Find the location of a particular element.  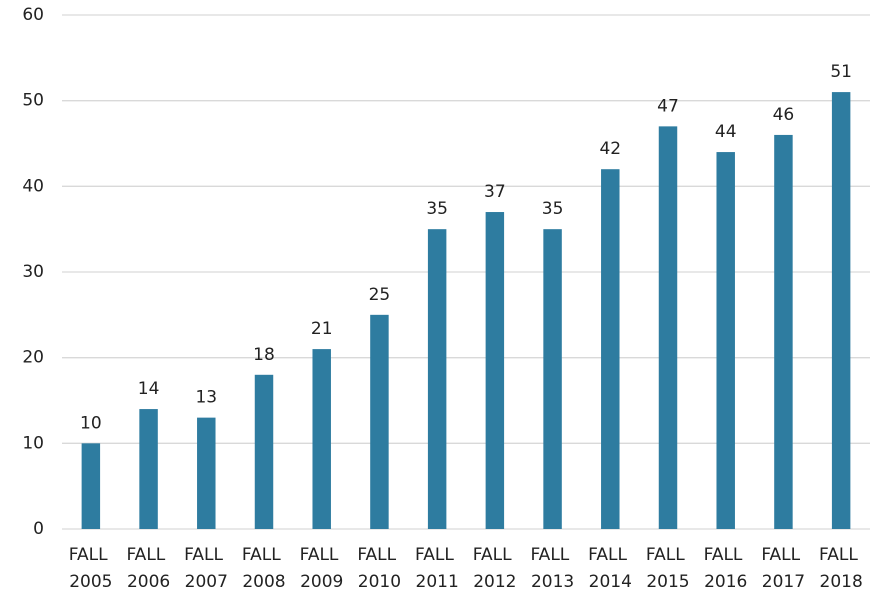

x-tick-label: FALL 2018 is located at coordinates (841, 568).